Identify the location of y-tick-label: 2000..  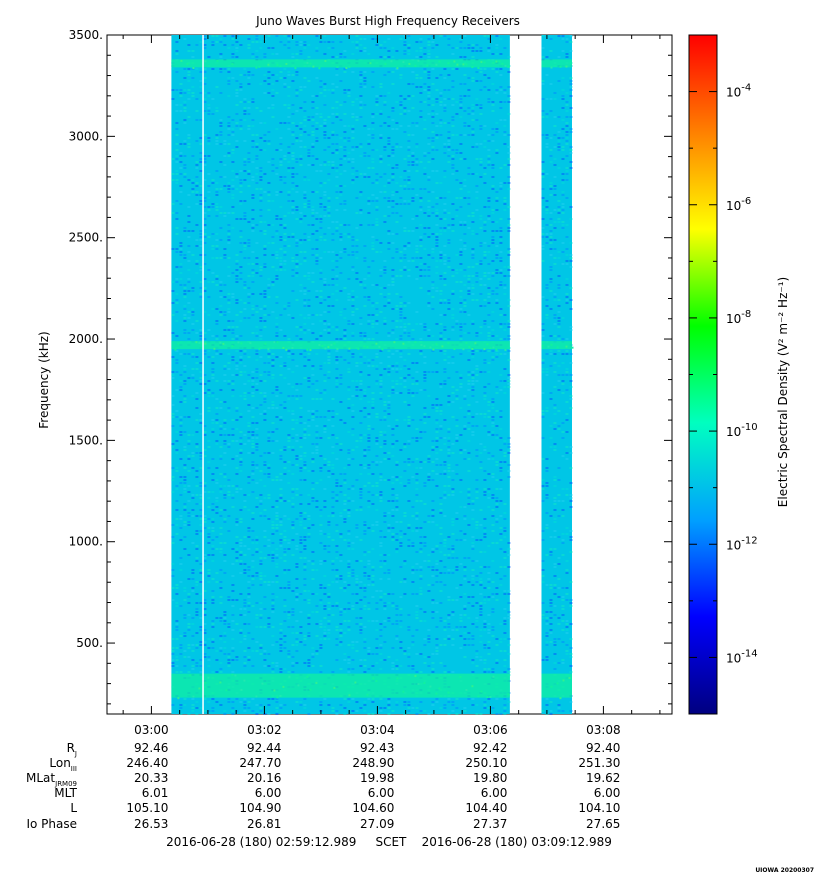
(86, 339).